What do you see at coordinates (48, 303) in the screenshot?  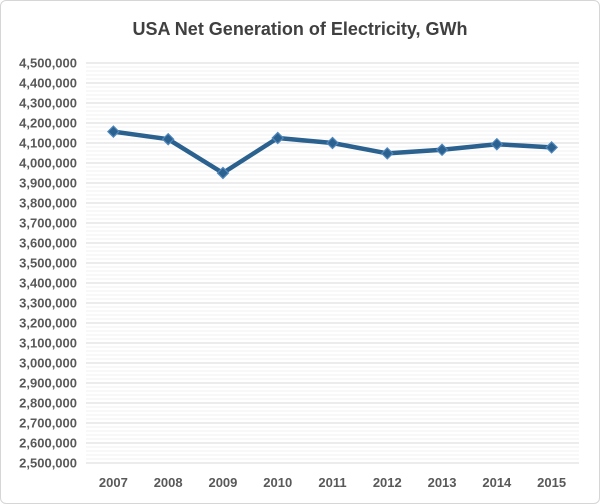 I see `y-axis-tick-label: 3,300,000` at bounding box center [48, 303].